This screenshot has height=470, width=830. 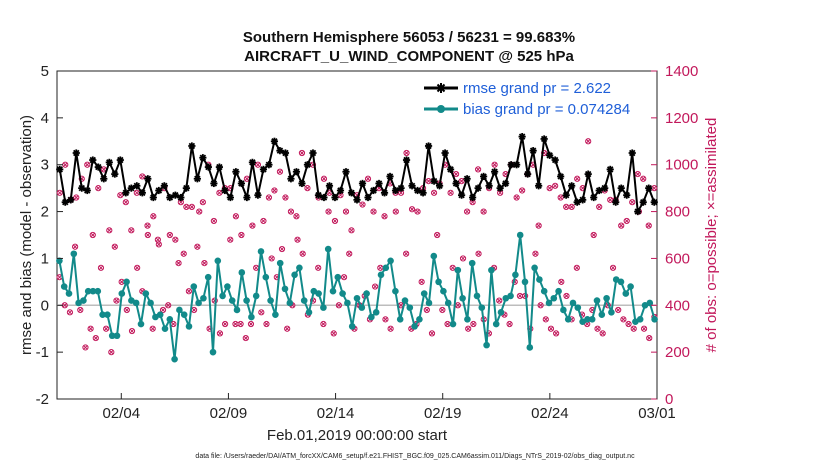 I want to click on legend-rmse-marker, so click(x=441, y=88).